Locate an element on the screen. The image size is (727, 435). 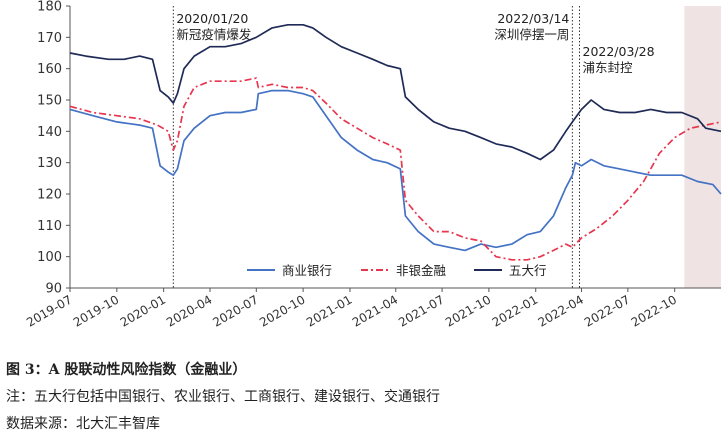
y-tick-label: 110 is located at coordinates (49, 226).